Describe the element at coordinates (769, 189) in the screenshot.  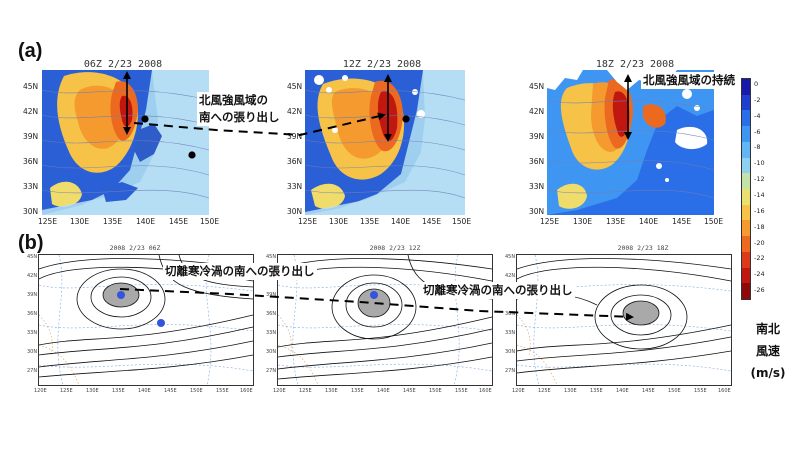
I see `colorbar-ticks: 0 -2 -4 -6 -8 -10 -12 -14 -16 -18 -20 -22 -24 -26` at that location.